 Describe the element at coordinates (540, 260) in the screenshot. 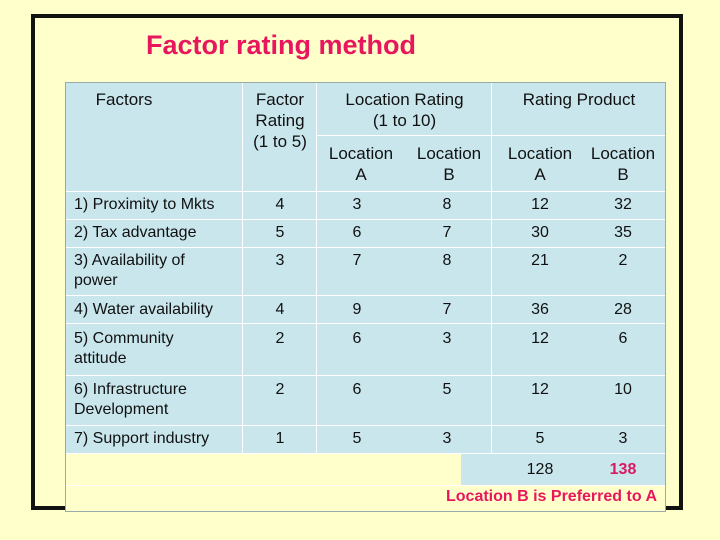

I see `prod-a-cell: 21` at that location.